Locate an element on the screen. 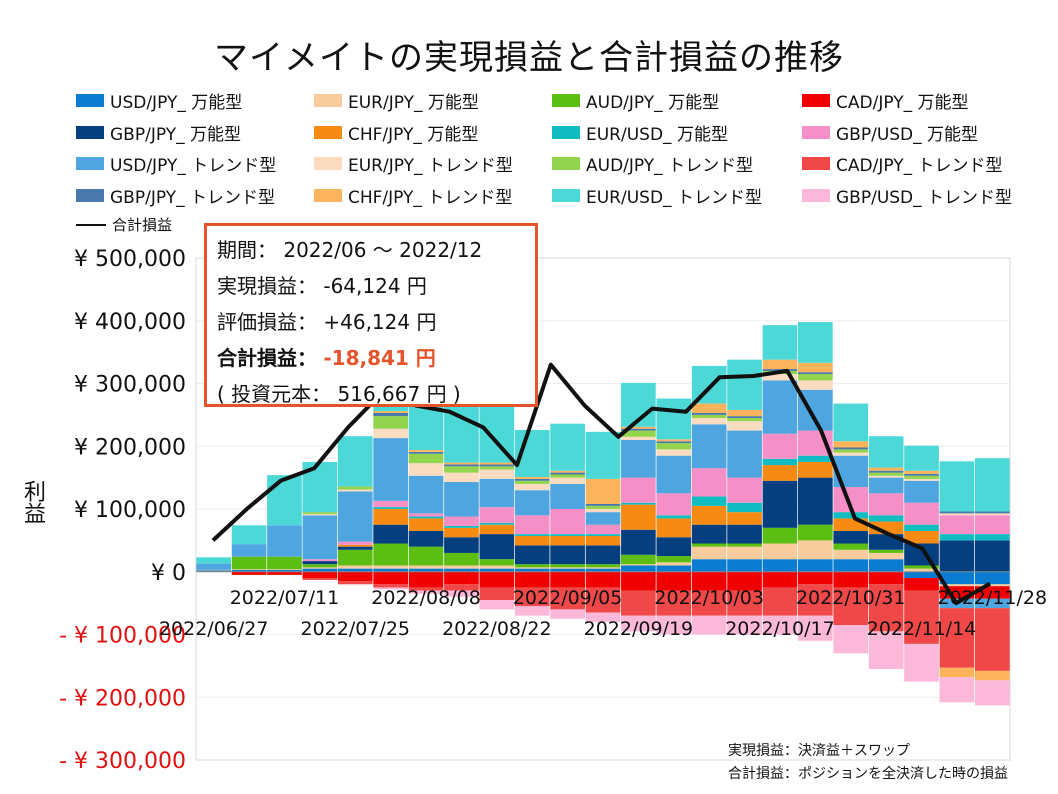 The image size is (1058, 794). y-tick-label: - ¥ 300,000 is located at coordinates (122, 761).